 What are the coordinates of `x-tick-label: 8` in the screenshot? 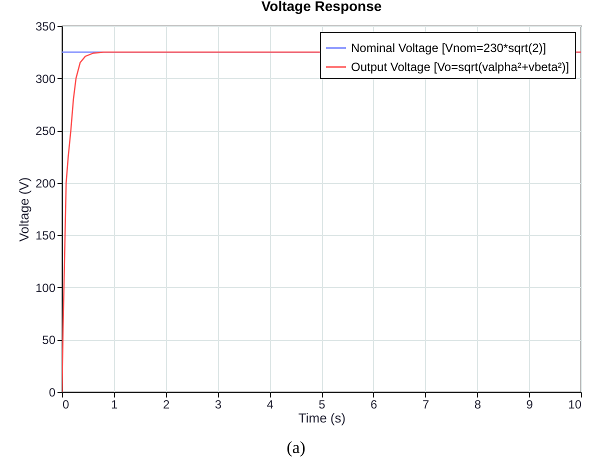 It's located at (478, 405).